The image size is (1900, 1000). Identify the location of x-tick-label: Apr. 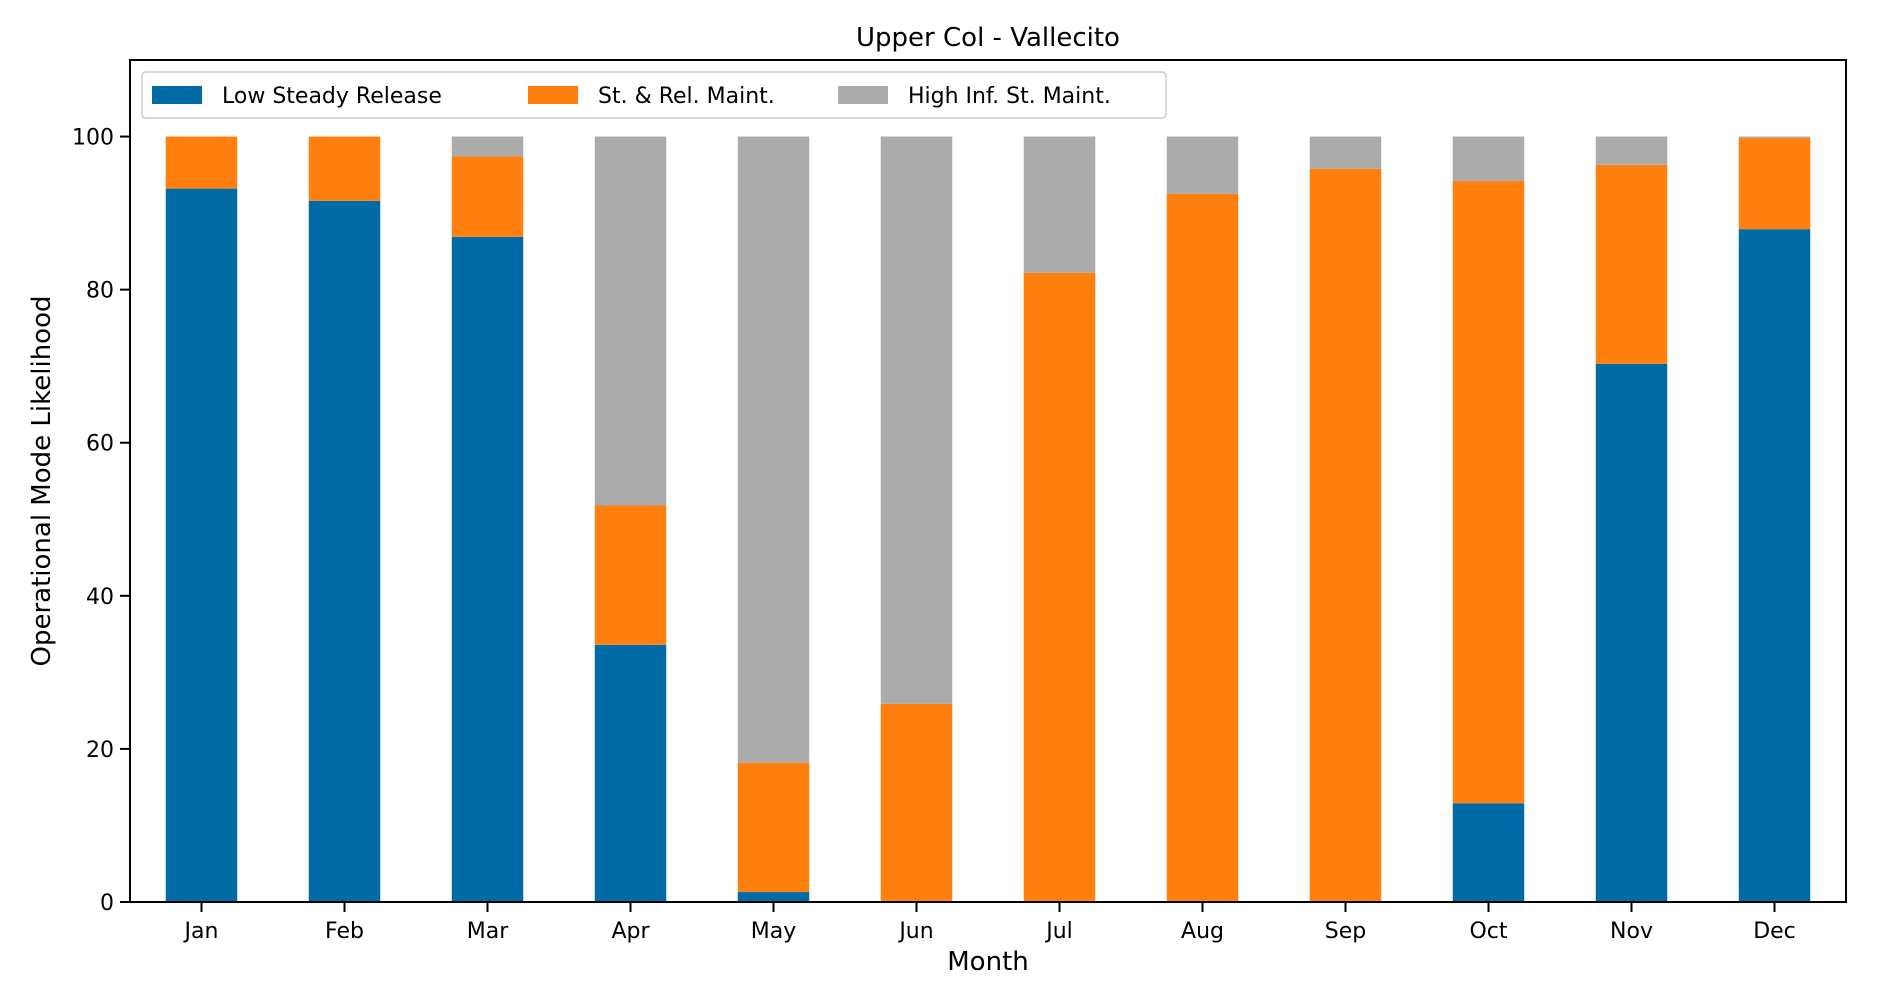
(630, 931).